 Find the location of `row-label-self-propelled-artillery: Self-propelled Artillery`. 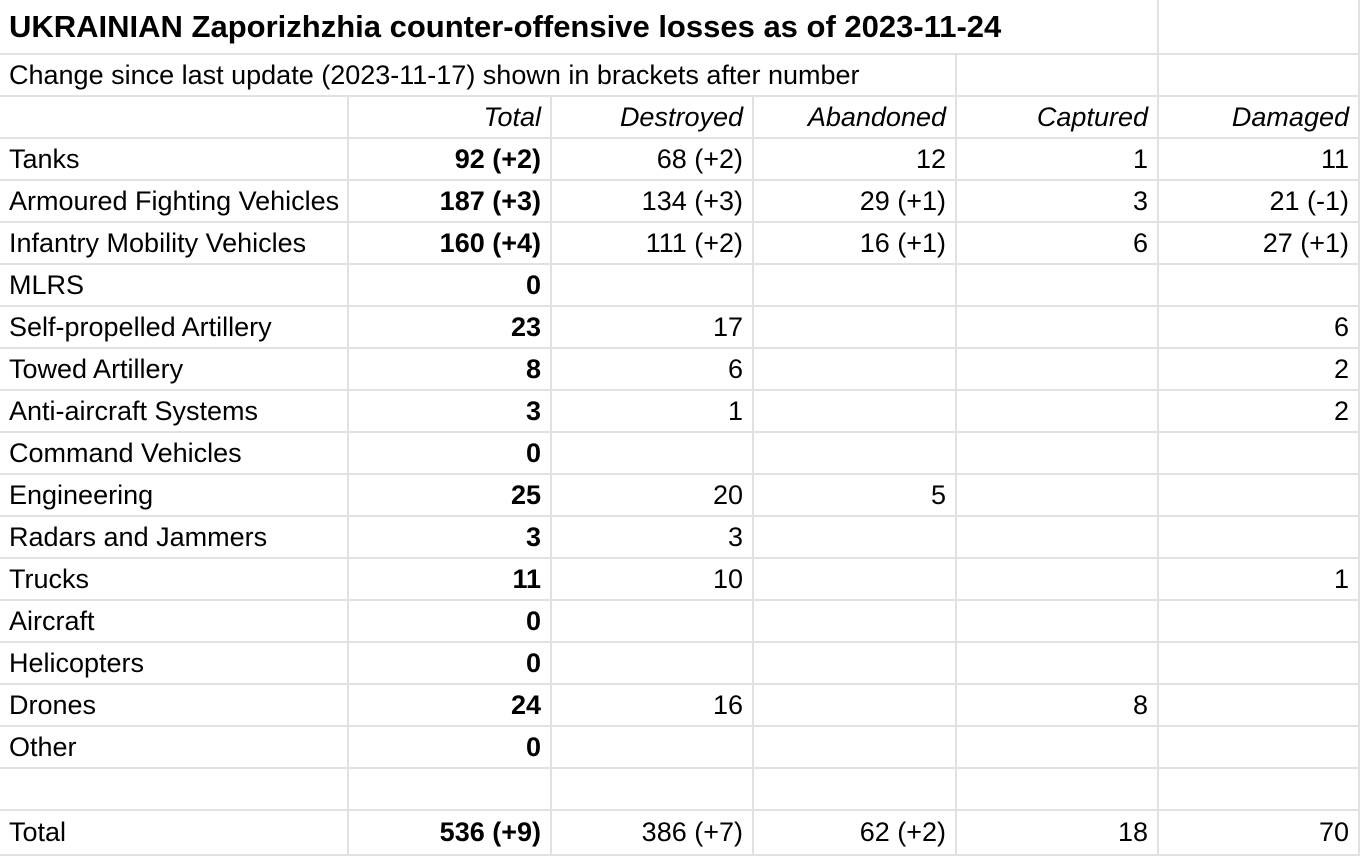

row-label-self-propelled-artillery: Self-propelled Artillery is located at coordinates (174, 328).